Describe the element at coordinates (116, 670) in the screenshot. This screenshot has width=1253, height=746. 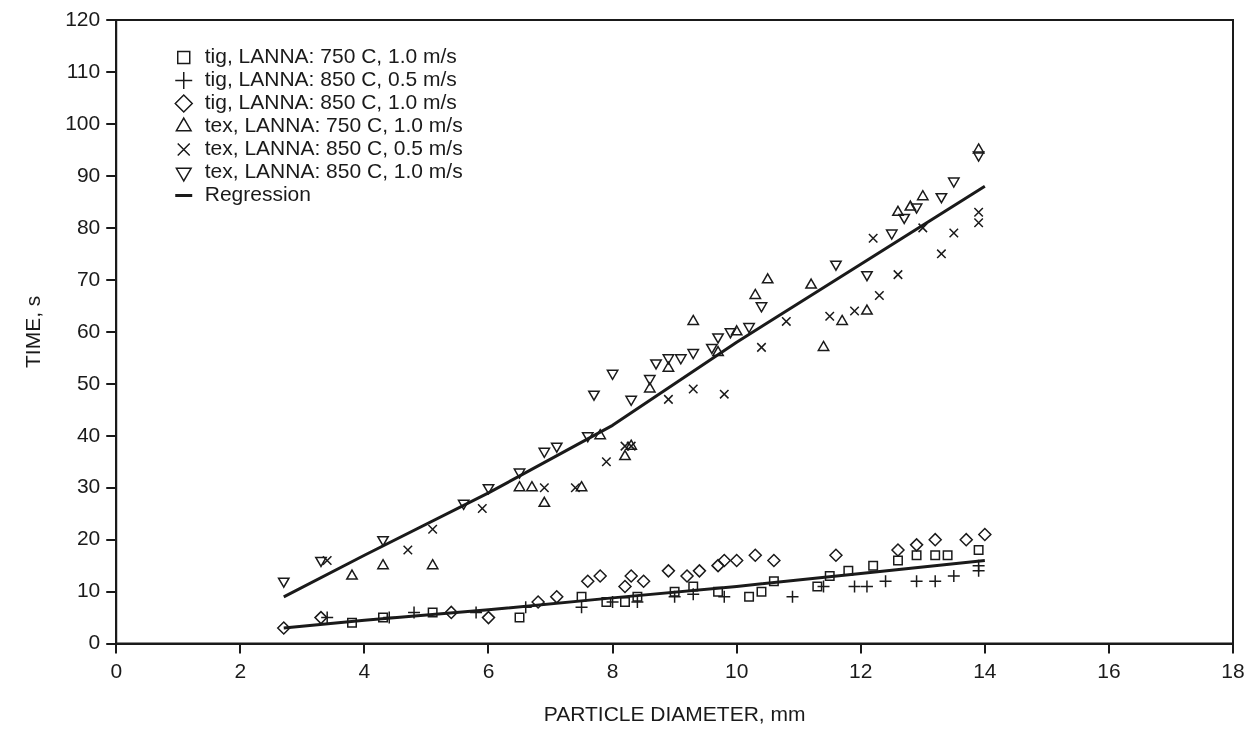
I see `x-tick-label: 0` at that location.